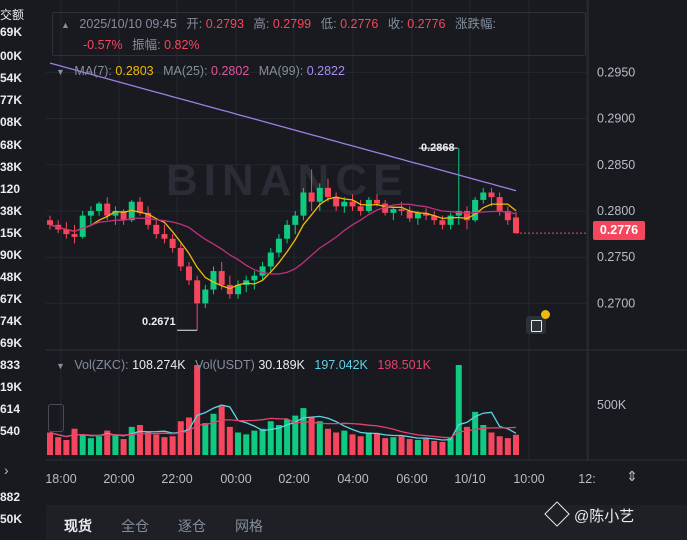 Image resolution: width=687 pixels, height=540 pixels. I want to click on left-strip-item: 90K, so click(11, 255).